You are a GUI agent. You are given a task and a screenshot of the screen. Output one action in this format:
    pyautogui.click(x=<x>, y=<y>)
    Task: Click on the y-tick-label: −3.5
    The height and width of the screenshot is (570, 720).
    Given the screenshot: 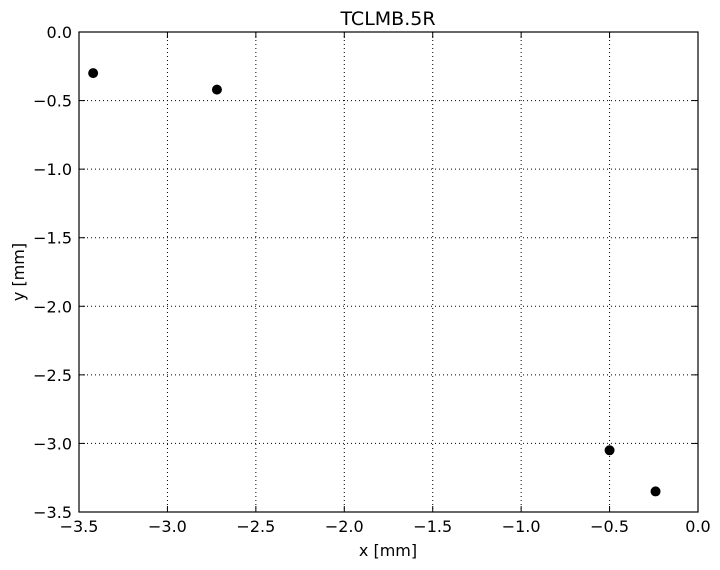 What is the action you would take?
    pyautogui.click(x=52, y=512)
    